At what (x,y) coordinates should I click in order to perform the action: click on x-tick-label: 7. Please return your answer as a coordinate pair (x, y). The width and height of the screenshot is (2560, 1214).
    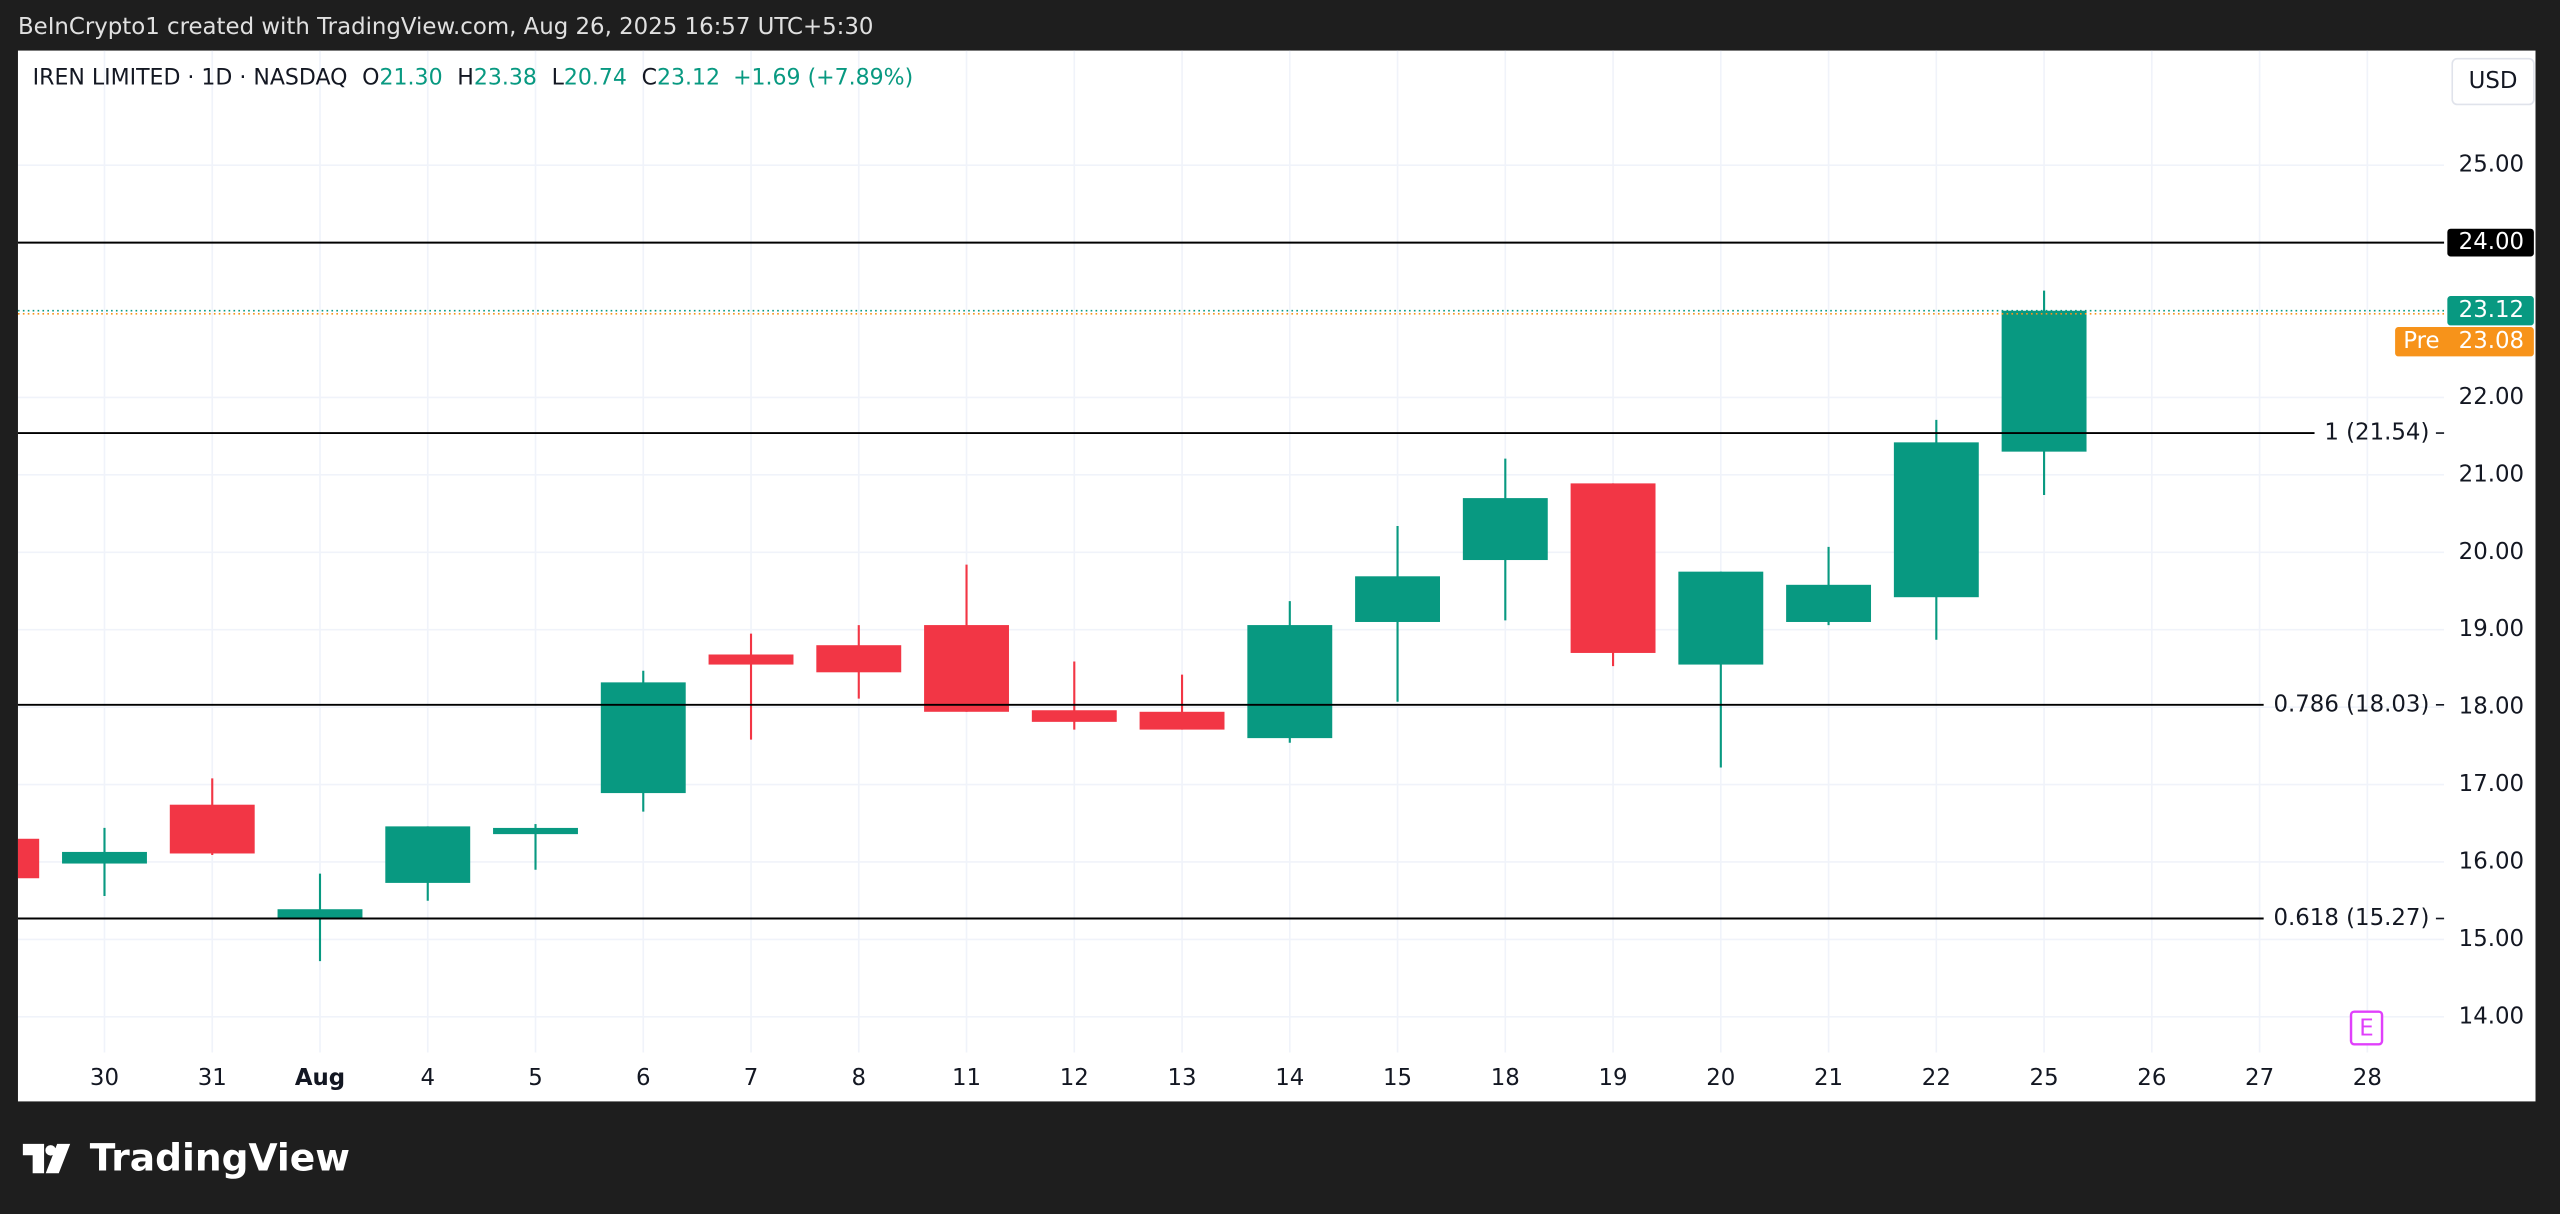
    Looking at the image, I should click on (751, 1078).